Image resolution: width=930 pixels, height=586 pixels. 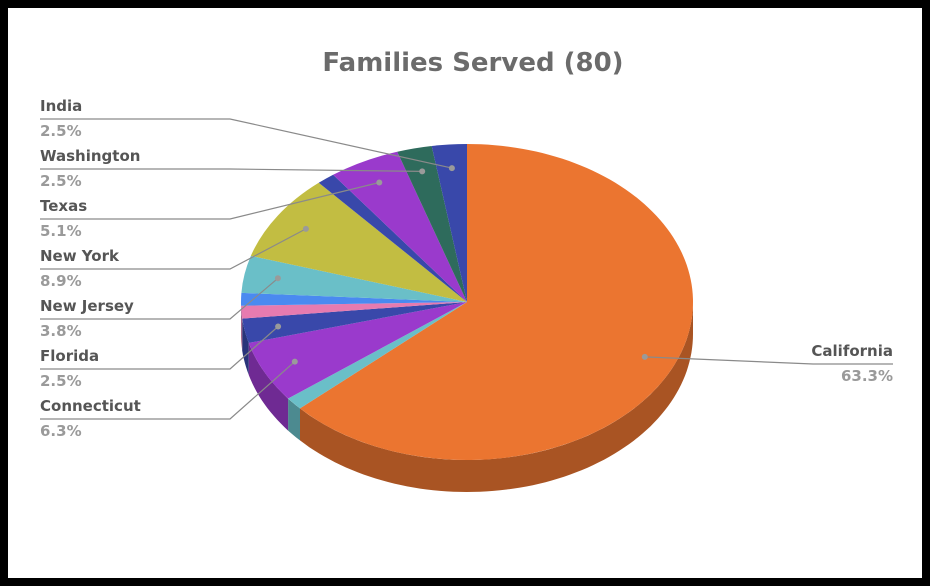 What do you see at coordinates (644, 356) in the screenshot?
I see `leader-dot-california` at bounding box center [644, 356].